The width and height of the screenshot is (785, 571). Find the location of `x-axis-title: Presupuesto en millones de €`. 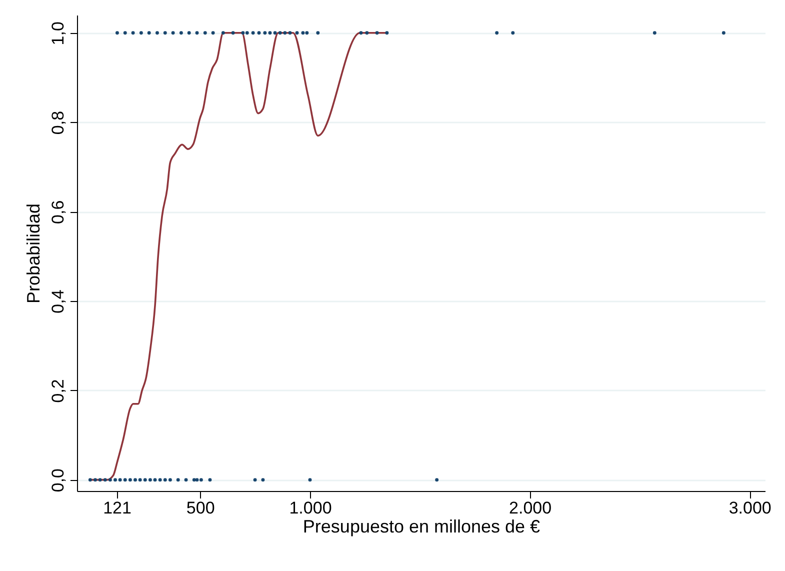

x-axis-title: Presupuesto en millones de € is located at coordinates (421, 526).